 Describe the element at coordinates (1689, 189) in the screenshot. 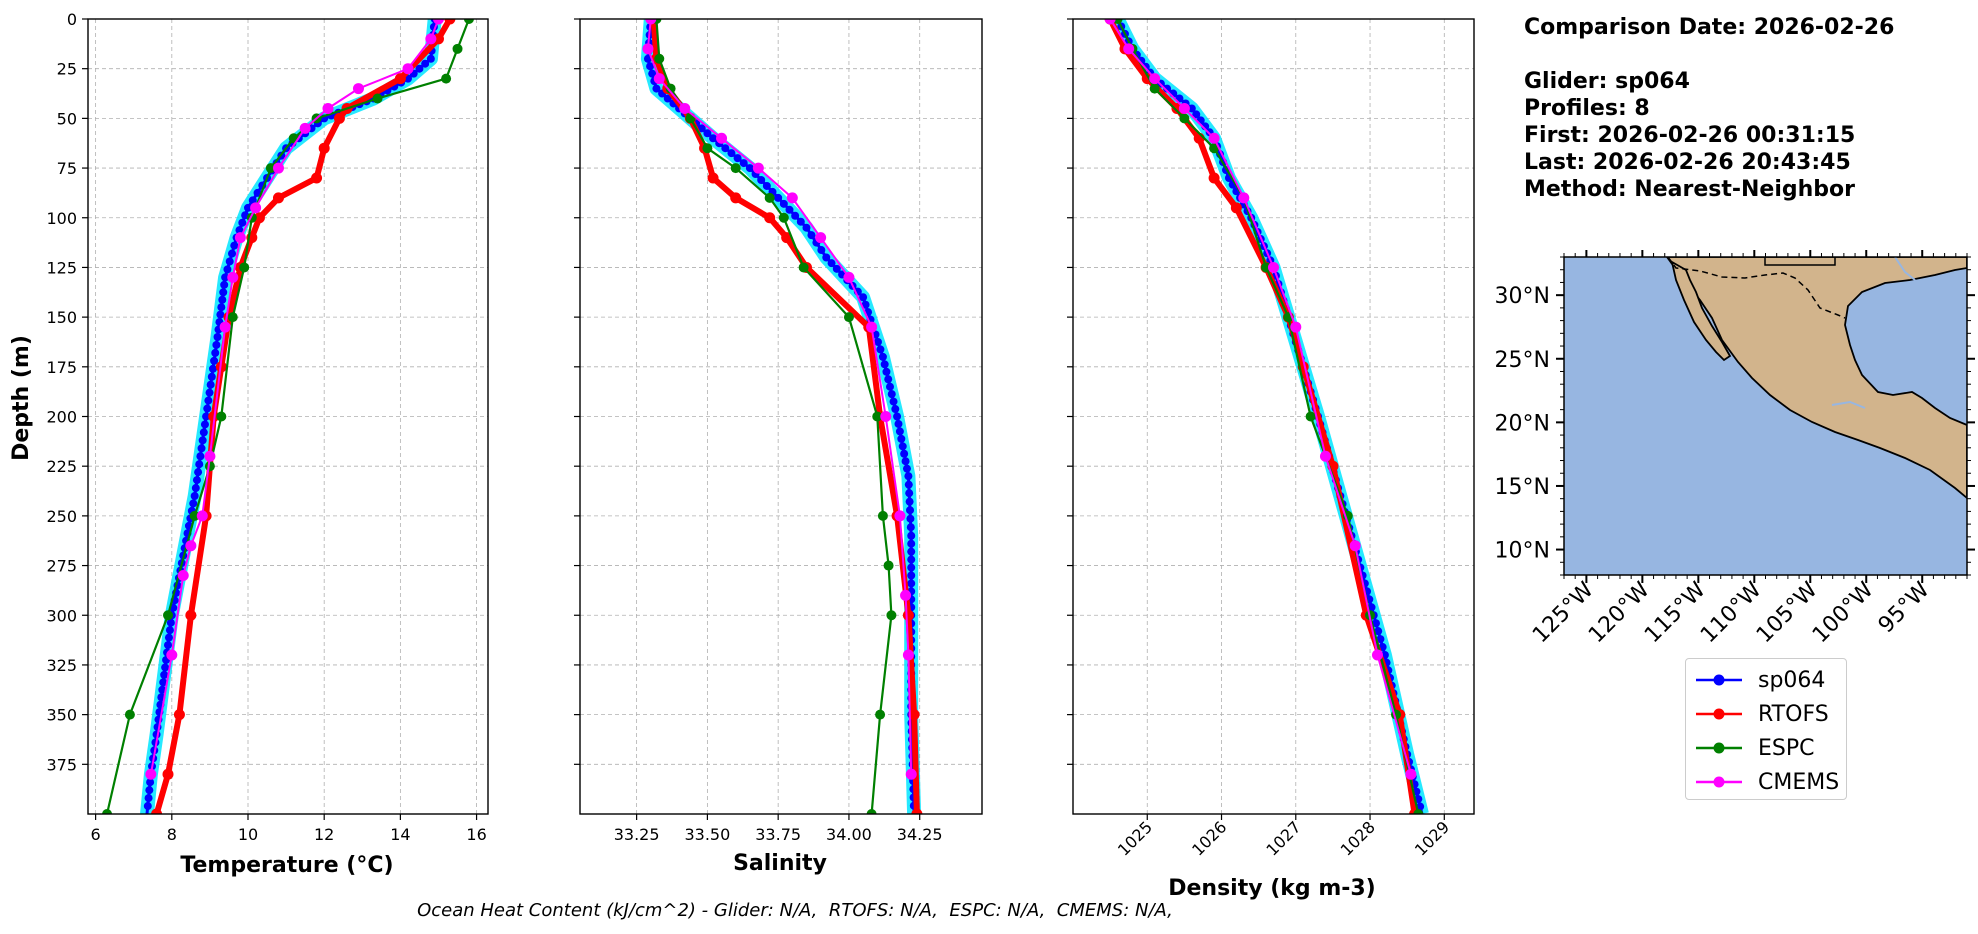

I see `method: Method: Nearest-Neighbor` at that location.